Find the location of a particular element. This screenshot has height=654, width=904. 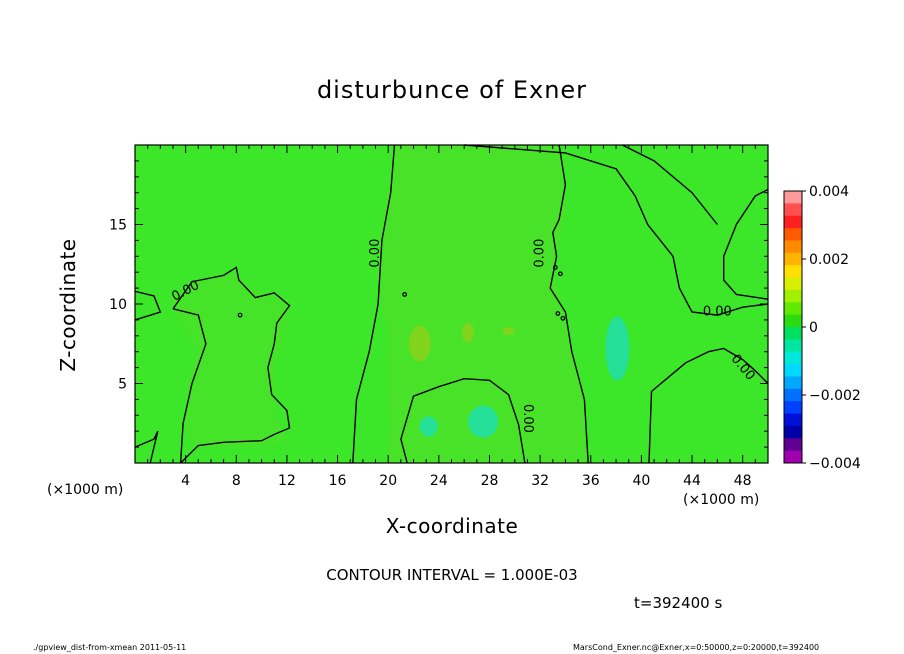

left-region is located at coordinates (230, 360).